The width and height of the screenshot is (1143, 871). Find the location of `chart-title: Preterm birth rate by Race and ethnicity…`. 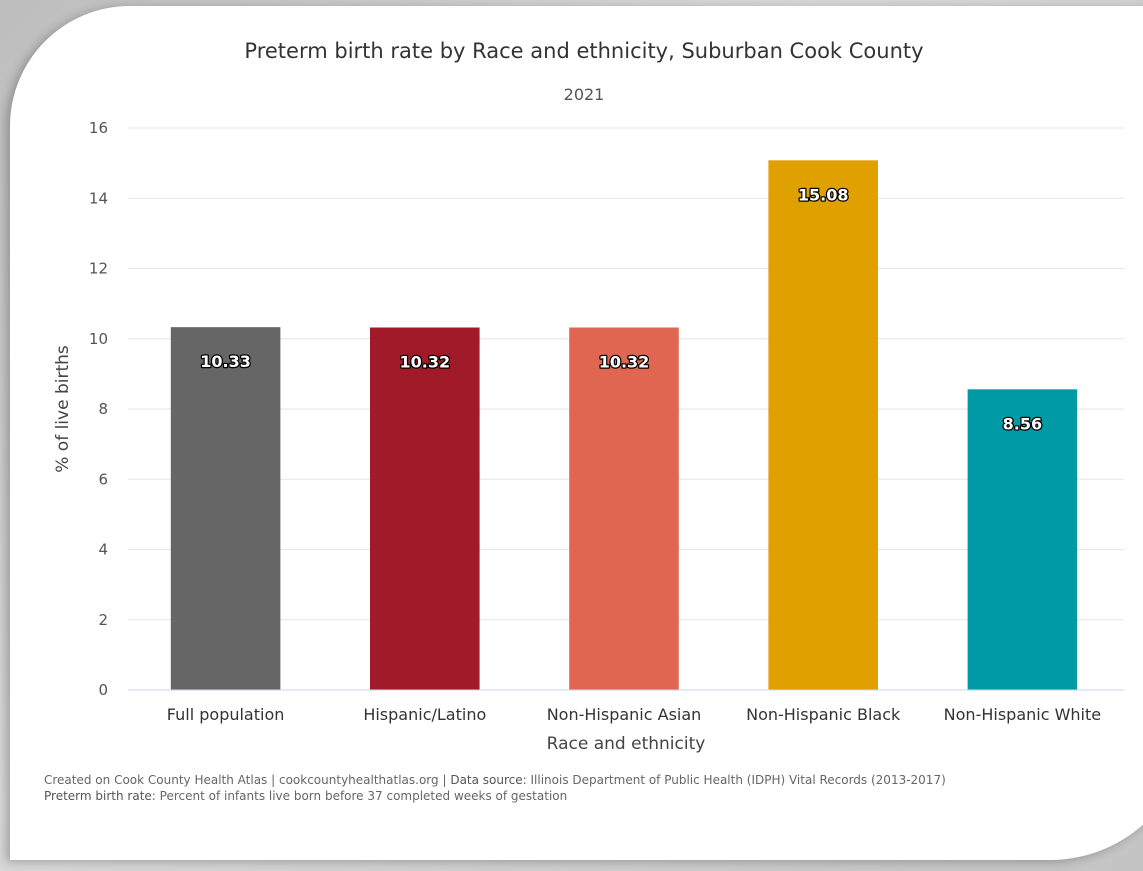

chart-title: Preterm birth rate by Race and ethnicity… is located at coordinates (583, 51).